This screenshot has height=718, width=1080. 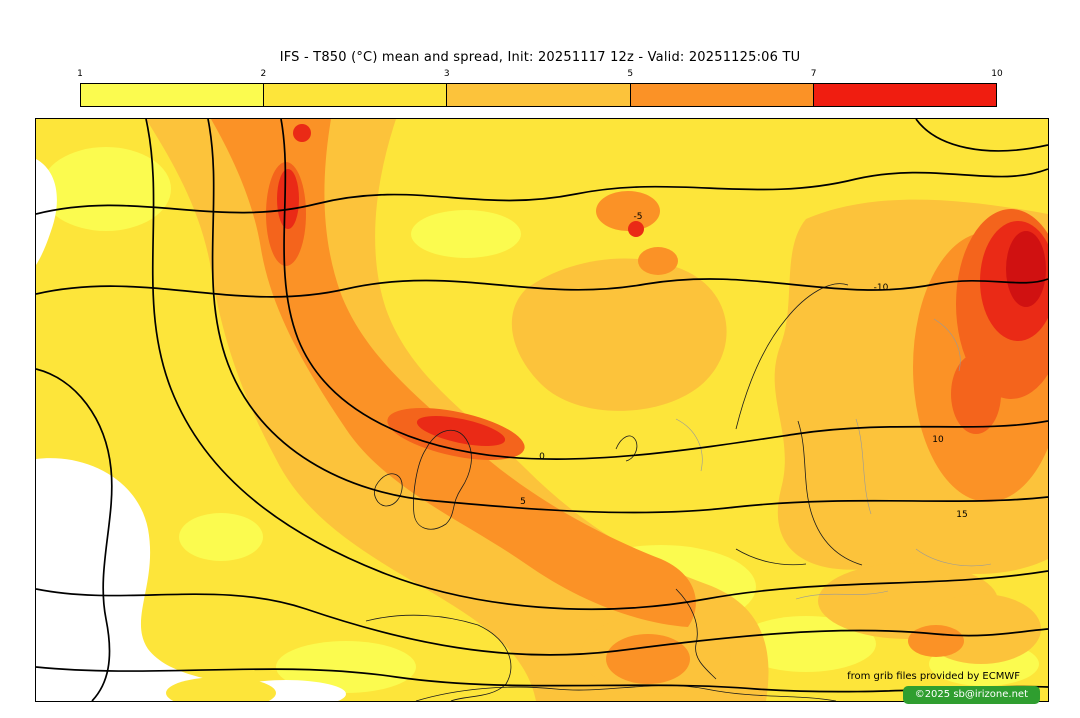 What do you see at coordinates (446, 74) in the screenshot?
I see `colorbar-tick: 3` at bounding box center [446, 74].